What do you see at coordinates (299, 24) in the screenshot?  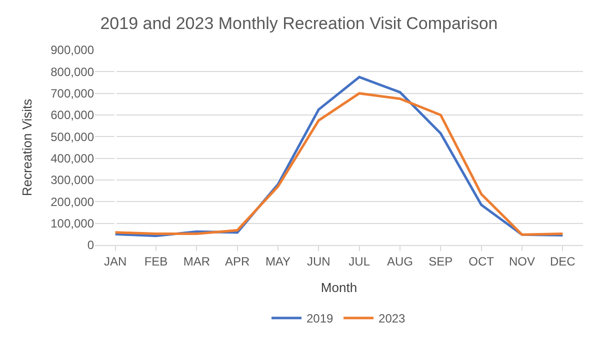 I see `chart-title: 2019 and 2023 Monthly Recreation Visit Comparison` at bounding box center [299, 24].